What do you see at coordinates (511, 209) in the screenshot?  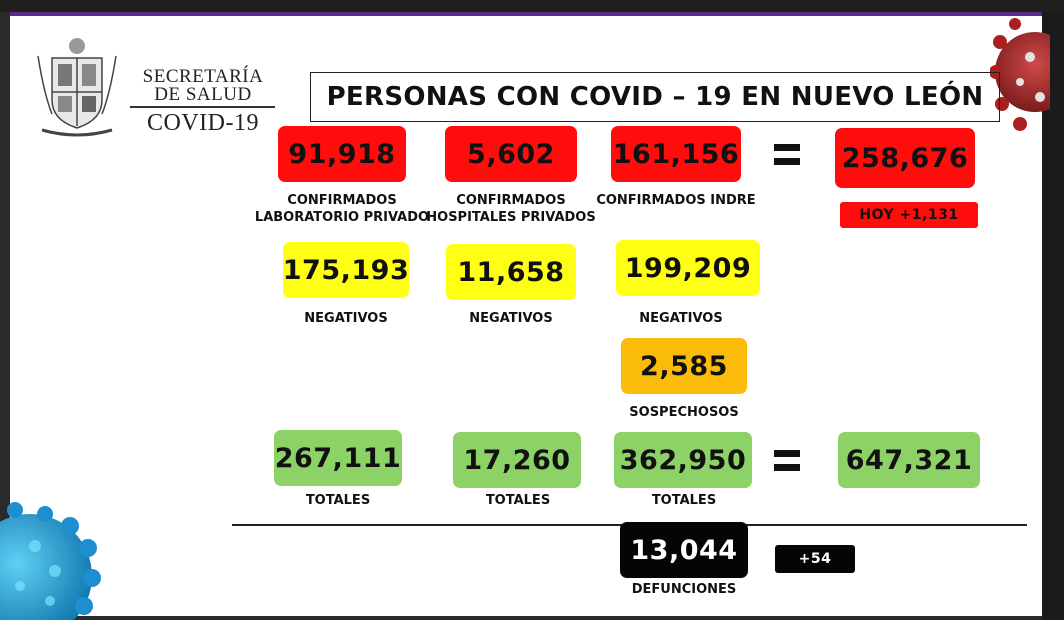 I see `confirmed-hospitales-label: CONFIRMADOS HOSPITALES PRIVADOS` at bounding box center [511, 209].